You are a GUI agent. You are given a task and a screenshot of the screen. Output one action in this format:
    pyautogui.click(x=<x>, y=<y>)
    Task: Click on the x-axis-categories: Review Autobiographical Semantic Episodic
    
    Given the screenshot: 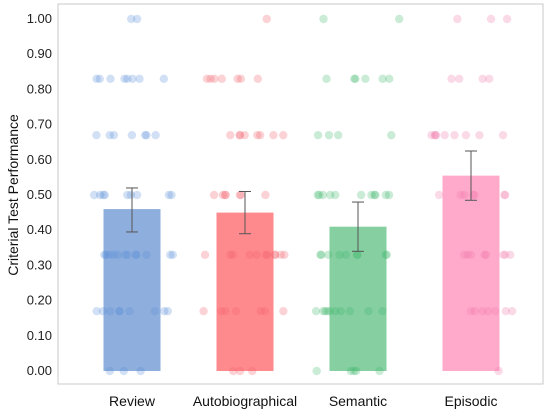 What is the action you would take?
    pyautogui.click(x=303, y=401)
    